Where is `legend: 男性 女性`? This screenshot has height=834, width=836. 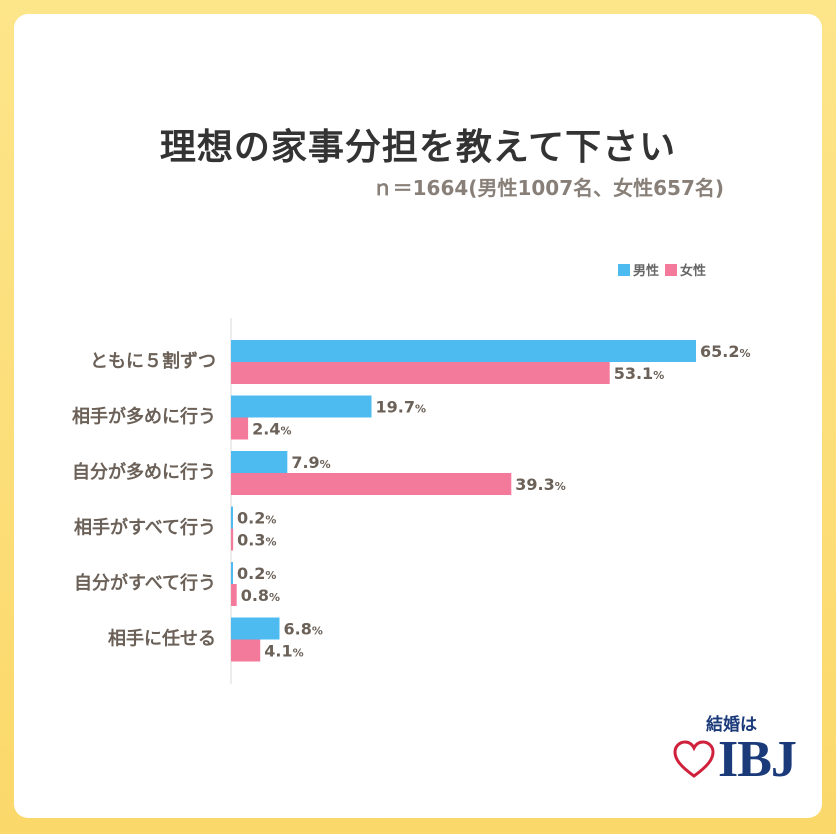 legend: 男性 女性 is located at coordinates (665, 269).